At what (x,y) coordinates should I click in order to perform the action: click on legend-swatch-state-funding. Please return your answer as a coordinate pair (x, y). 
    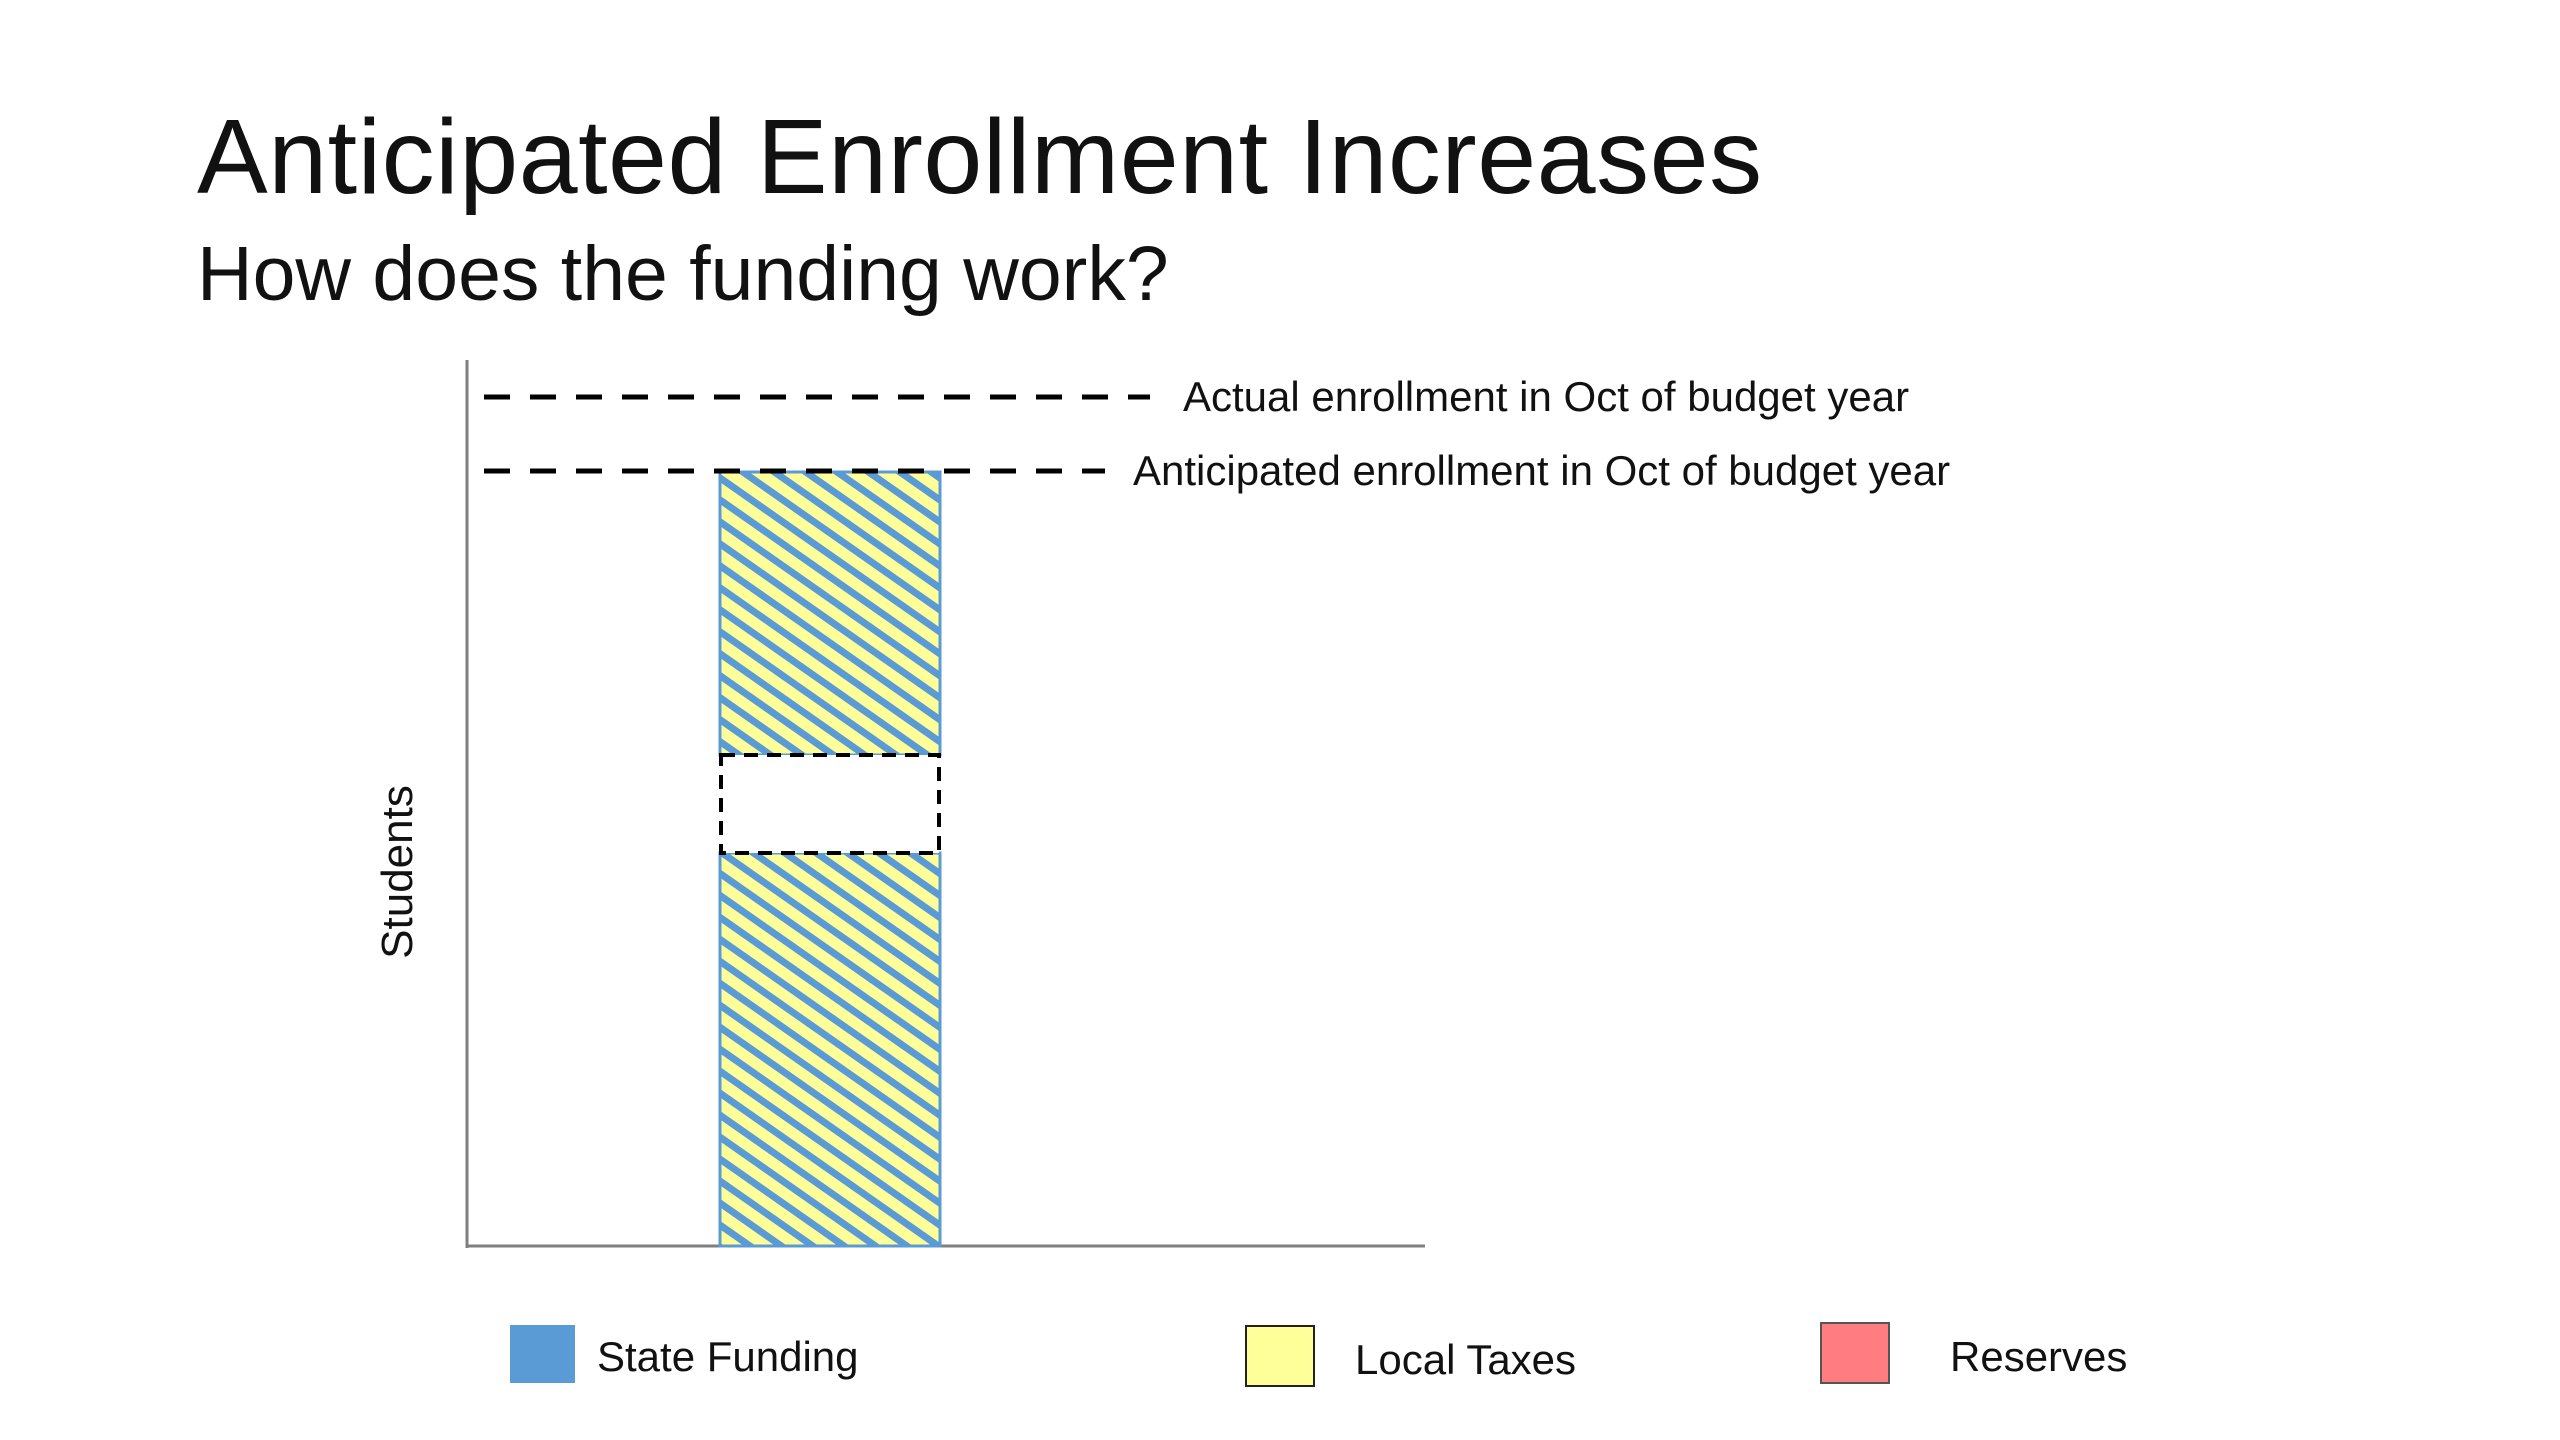
    Looking at the image, I should click on (542, 1354).